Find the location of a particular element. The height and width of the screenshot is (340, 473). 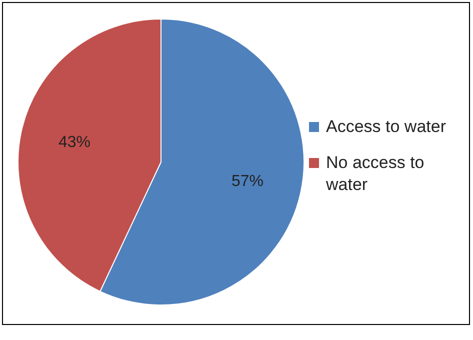

legend-label: Access to water is located at coordinates (386, 127).